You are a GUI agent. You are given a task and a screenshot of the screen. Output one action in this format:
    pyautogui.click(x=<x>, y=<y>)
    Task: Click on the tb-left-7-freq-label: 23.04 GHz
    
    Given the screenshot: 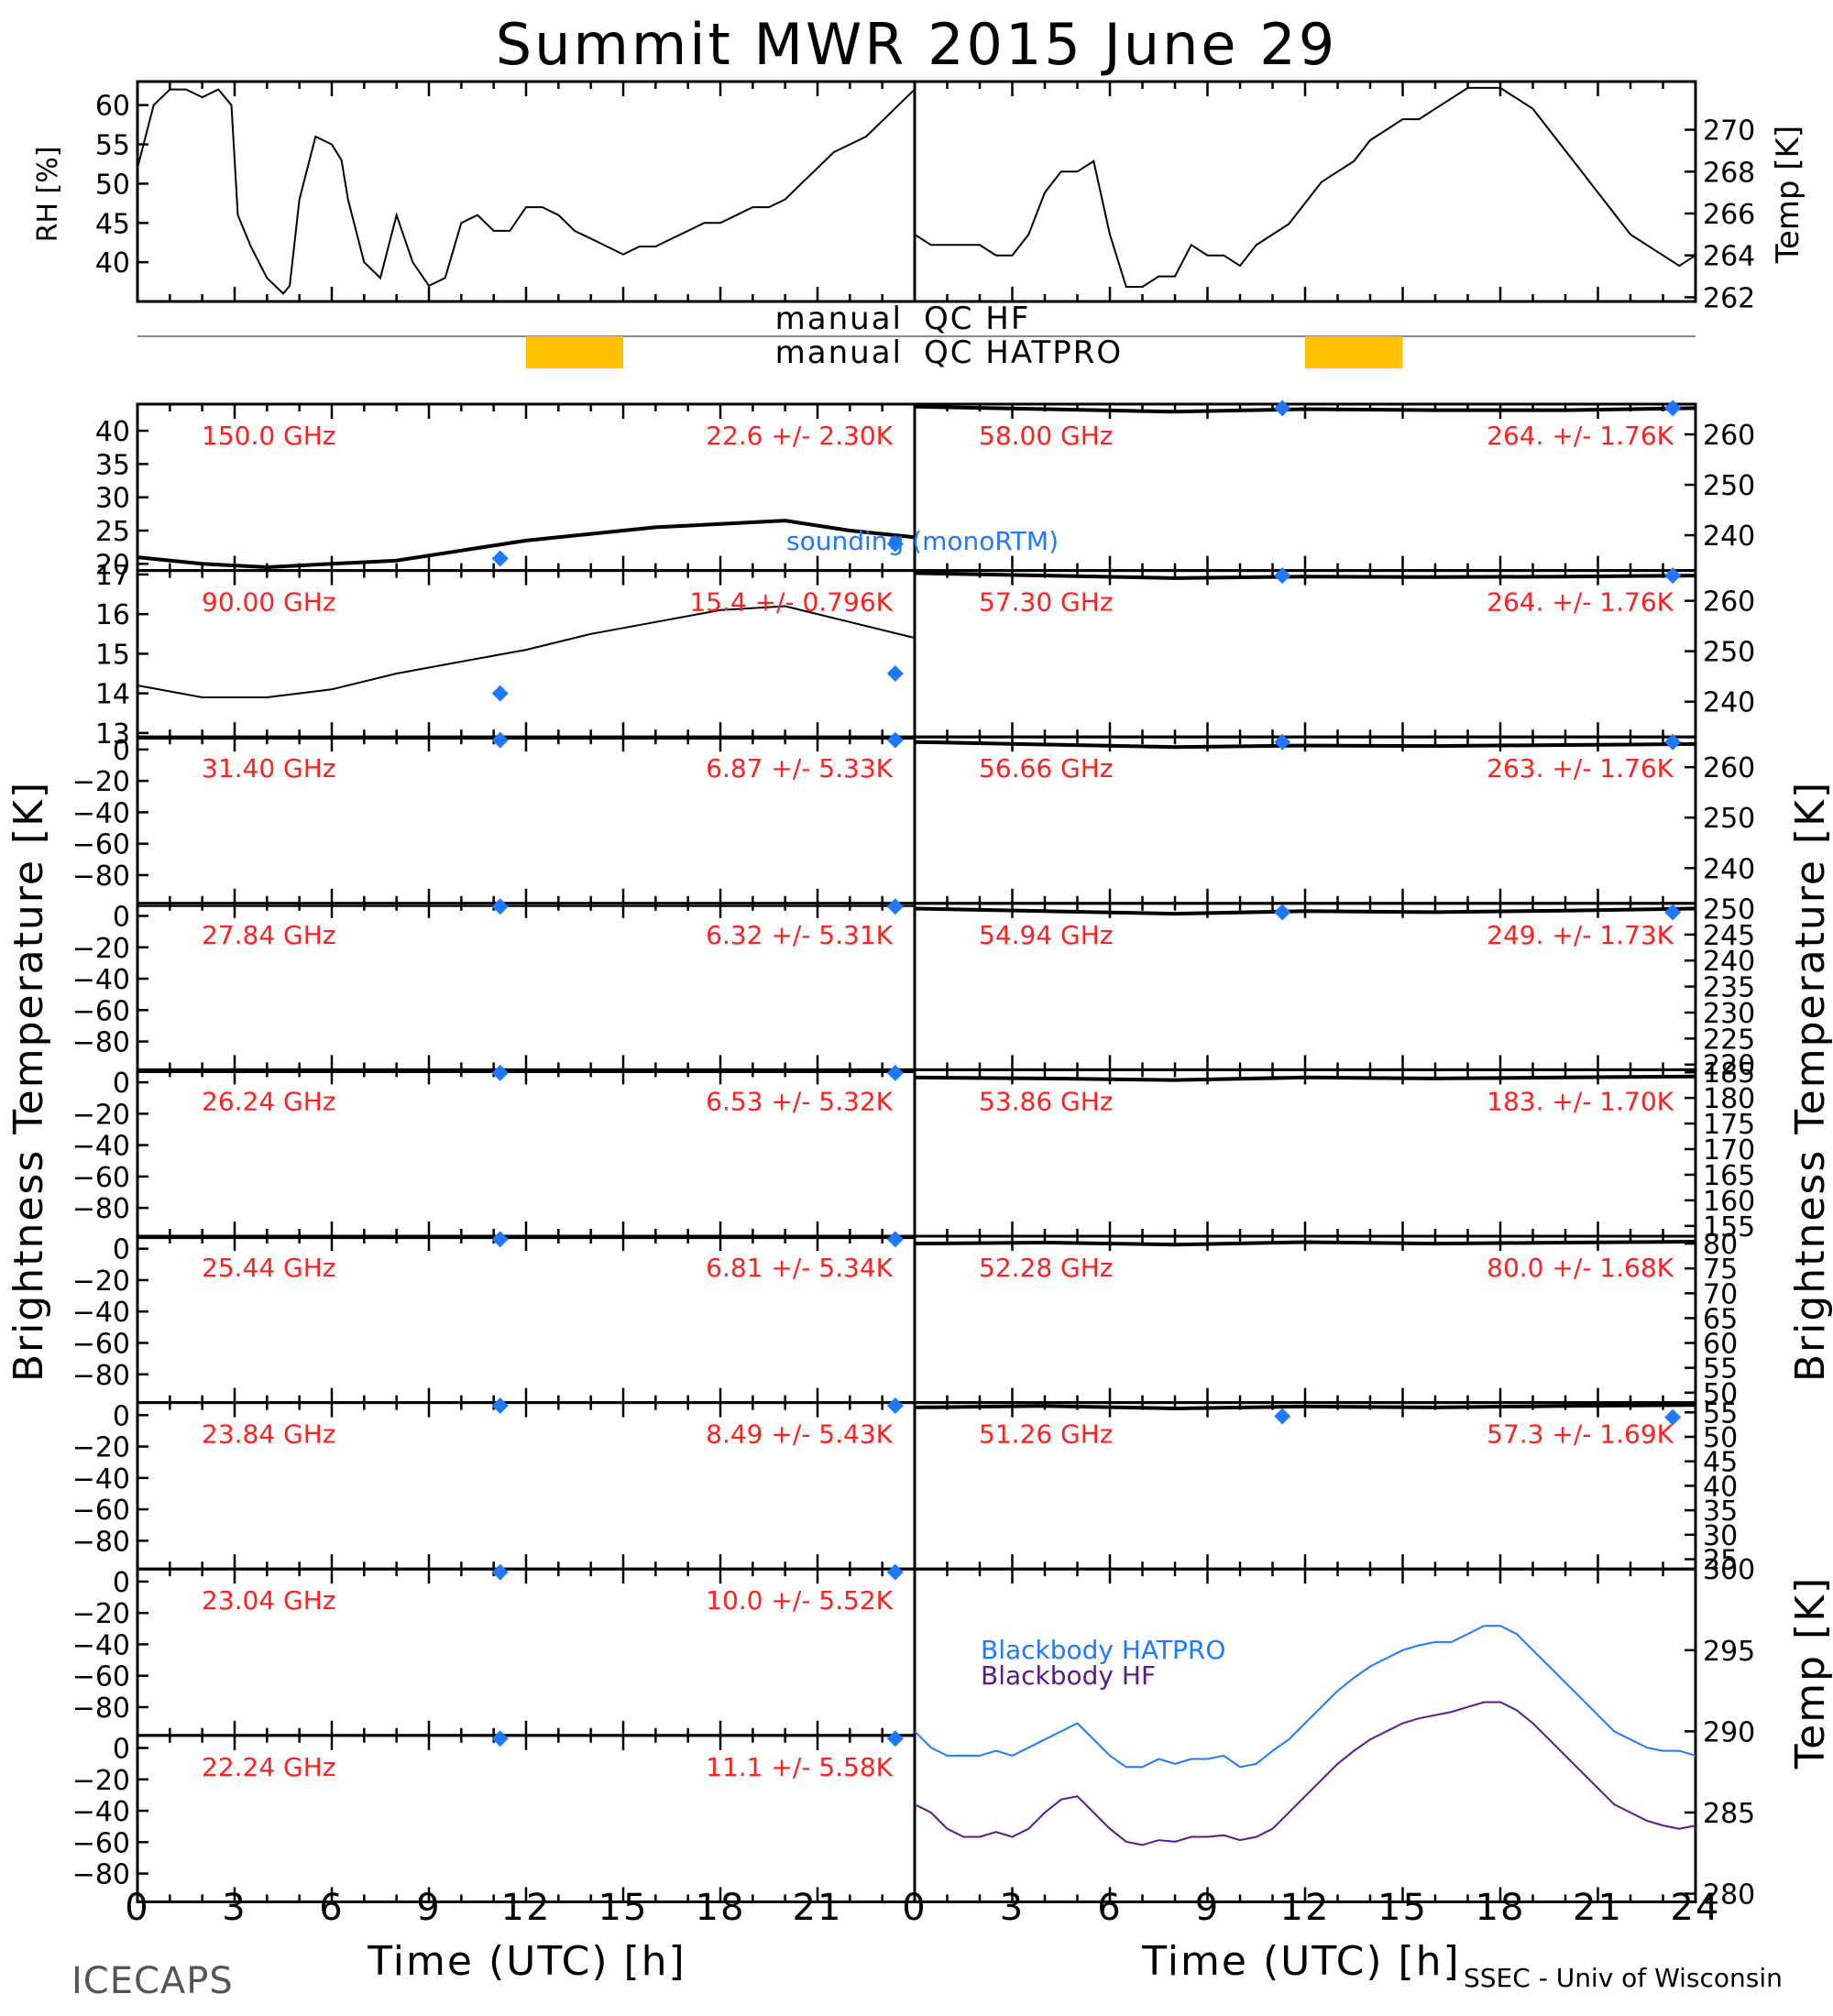 What is the action you would take?
    pyautogui.click(x=269, y=1600)
    